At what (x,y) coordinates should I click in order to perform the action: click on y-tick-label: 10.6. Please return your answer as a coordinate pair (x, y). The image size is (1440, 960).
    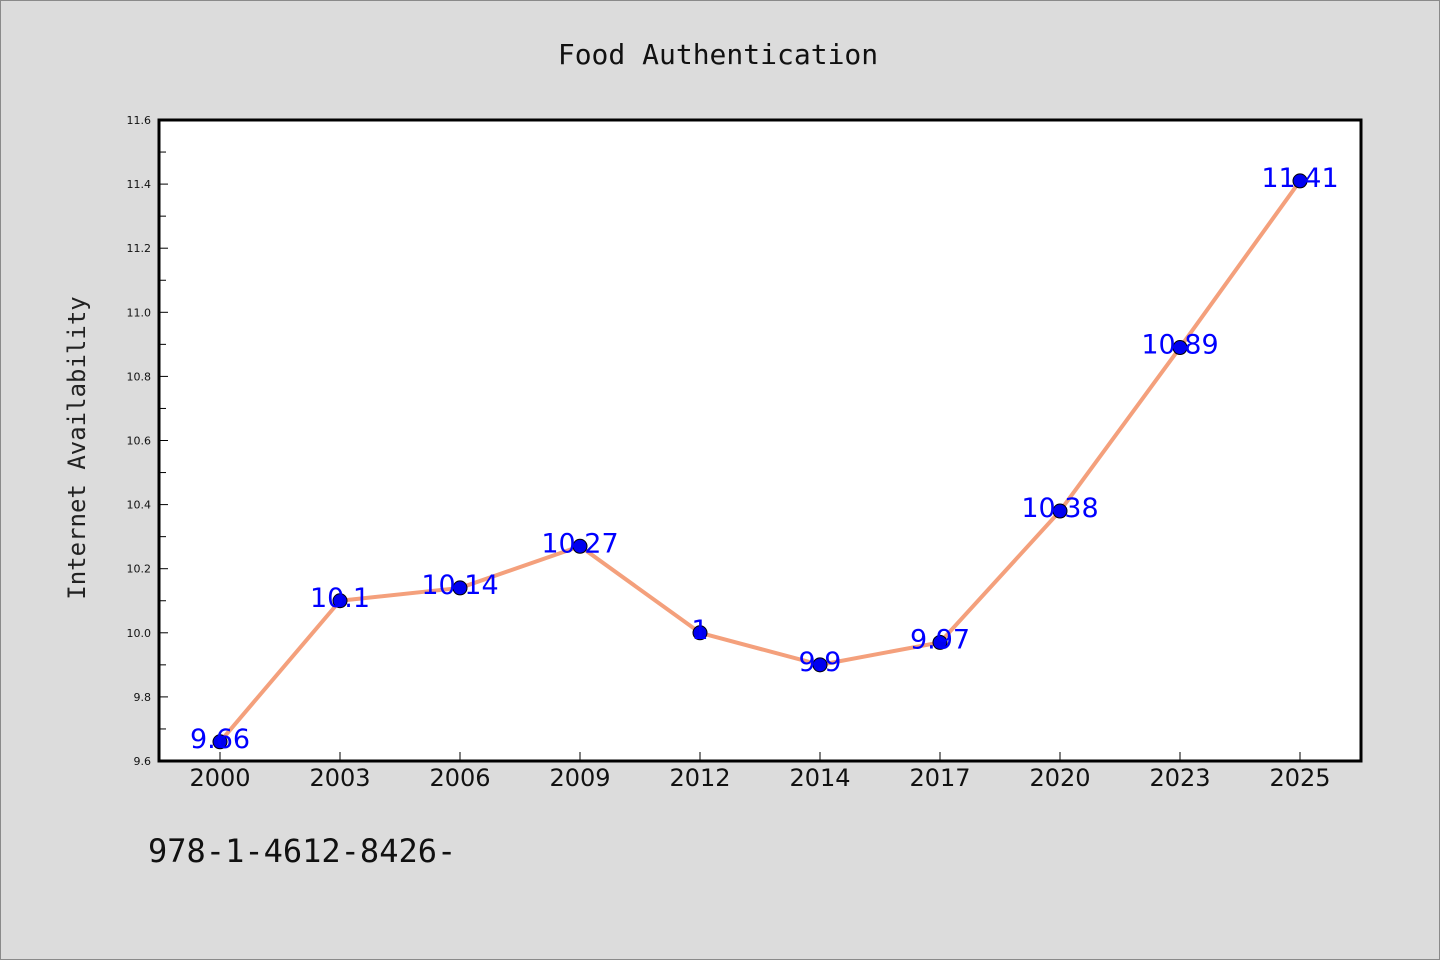
    Looking at the image, I should click on (139, 441).